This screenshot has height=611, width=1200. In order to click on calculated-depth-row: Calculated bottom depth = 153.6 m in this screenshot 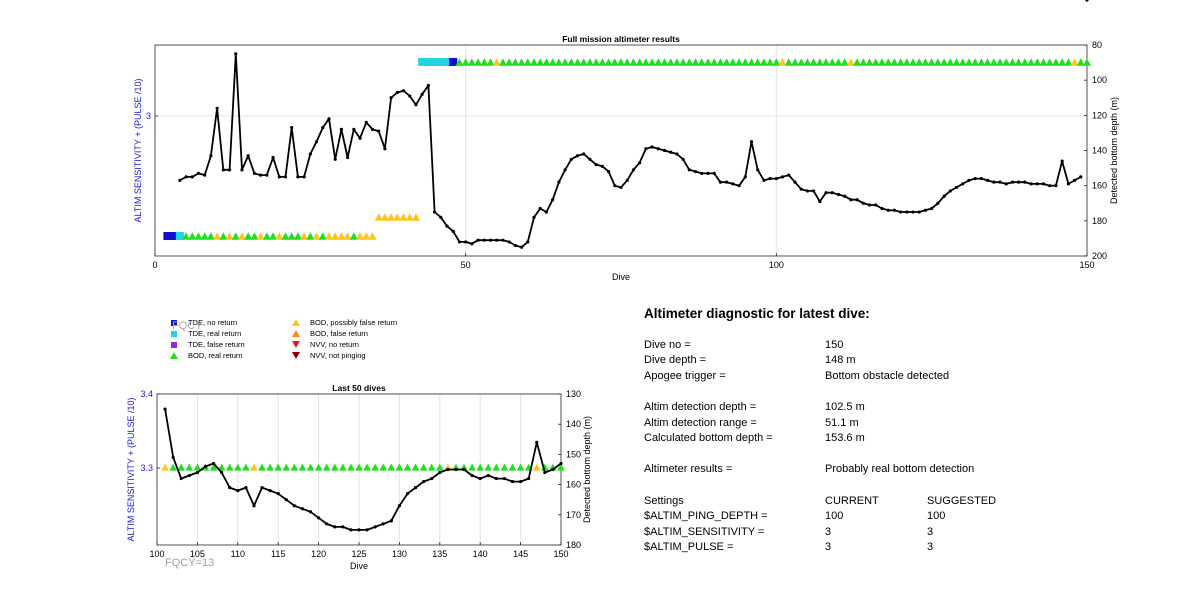, I will do `click(904, 439)`.